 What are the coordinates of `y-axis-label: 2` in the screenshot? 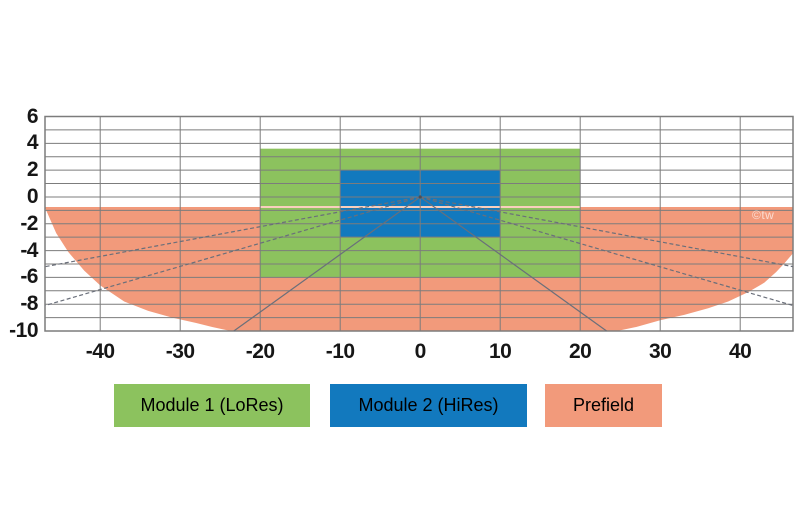 It's located at (32, 170).